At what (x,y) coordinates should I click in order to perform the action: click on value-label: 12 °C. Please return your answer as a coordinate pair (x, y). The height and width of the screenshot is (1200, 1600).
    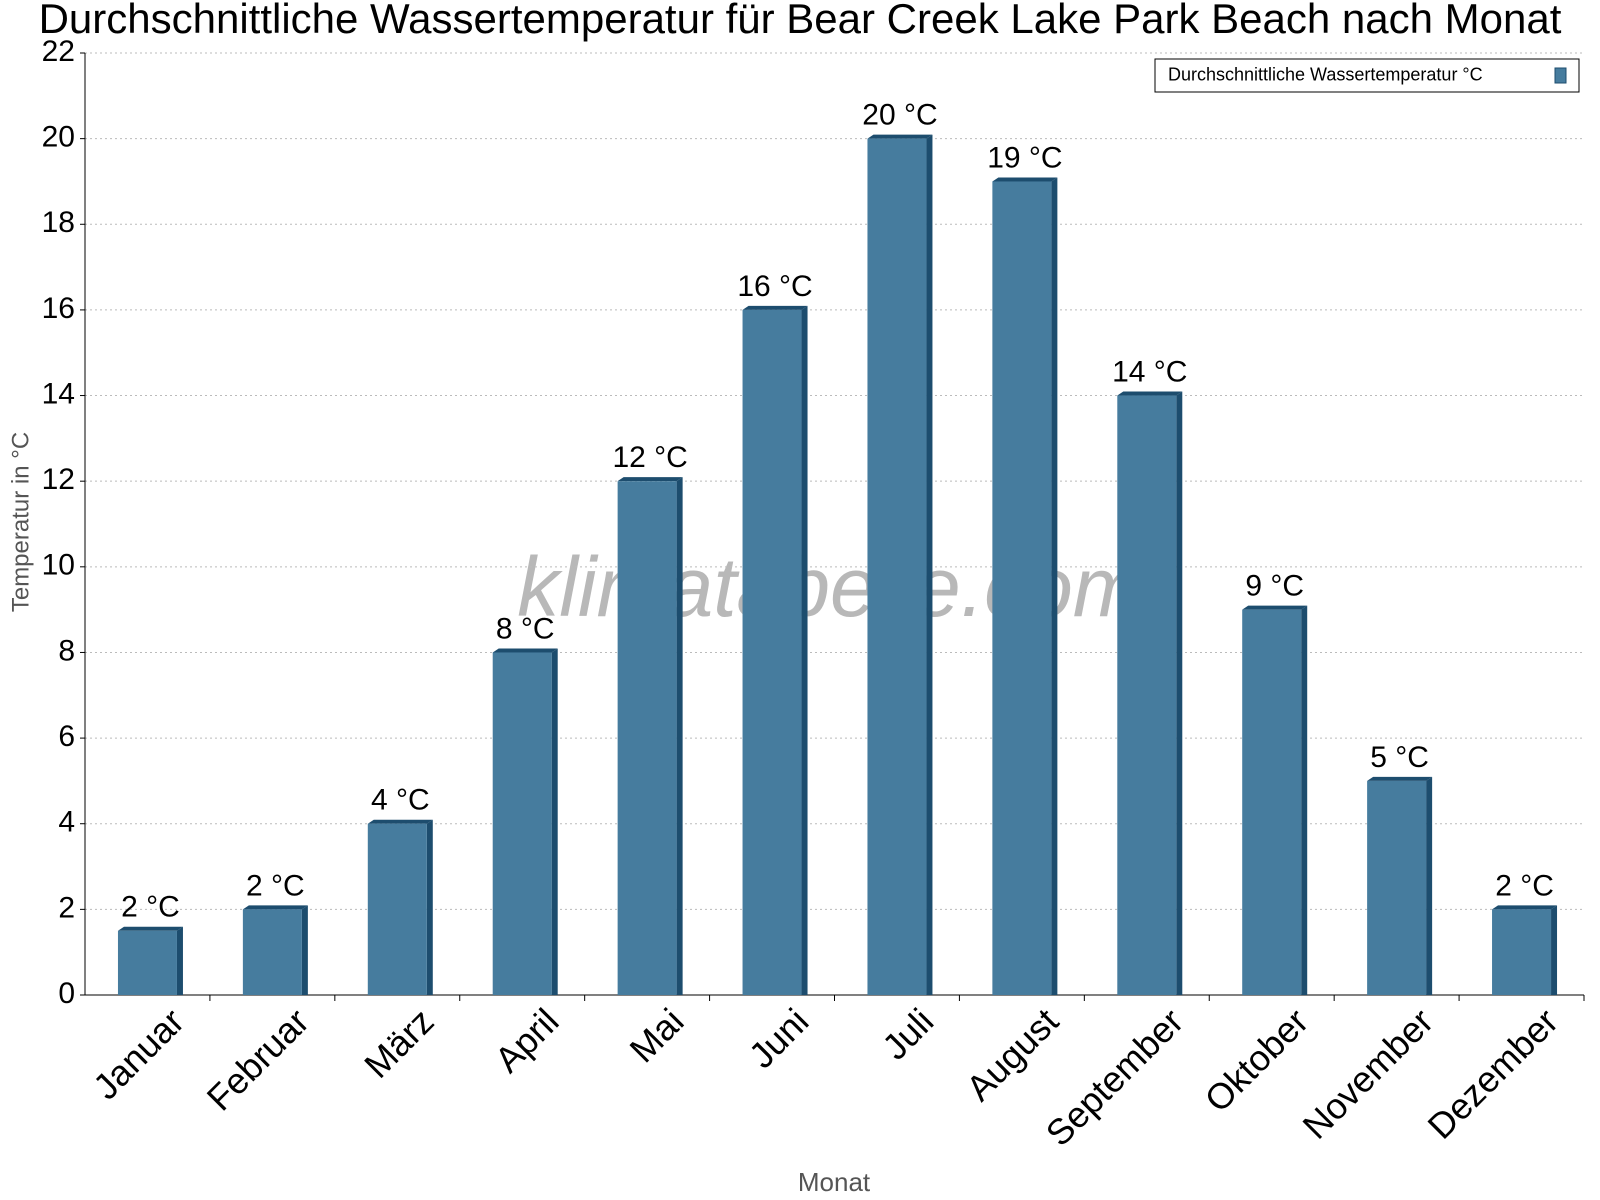
    Looking at the image, I should click on (649, 457).